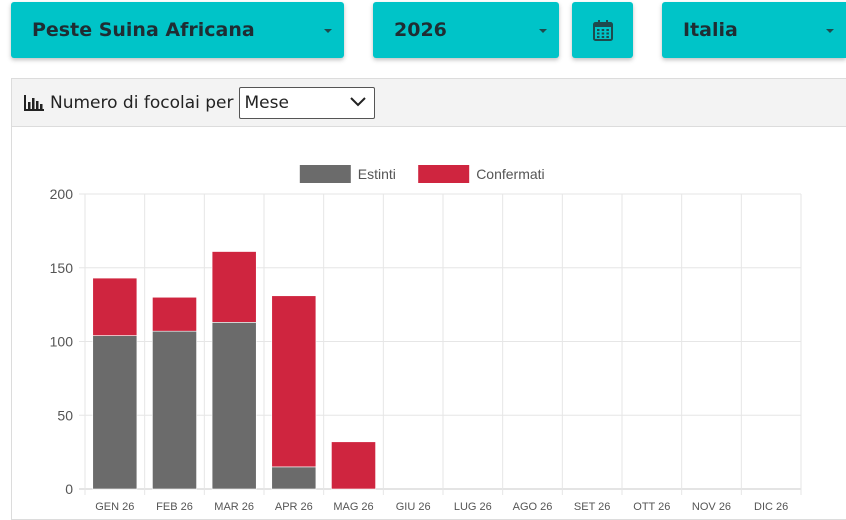  I want to click on x-tick-label: NOV 26, so click(711, 507).